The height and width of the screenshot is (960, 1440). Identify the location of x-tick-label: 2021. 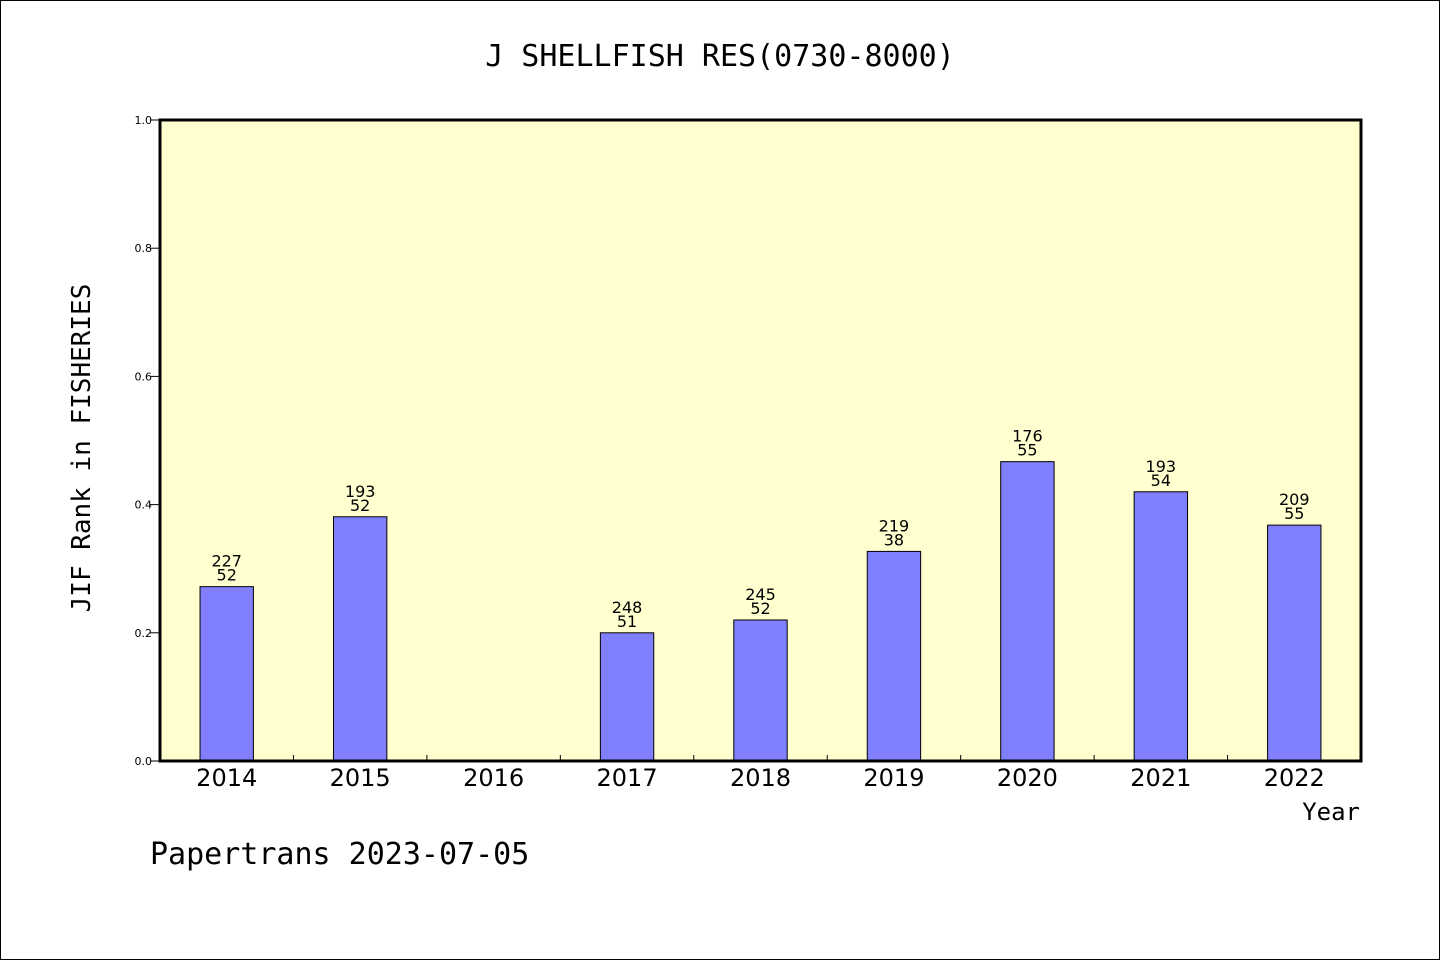
(1160, 778).